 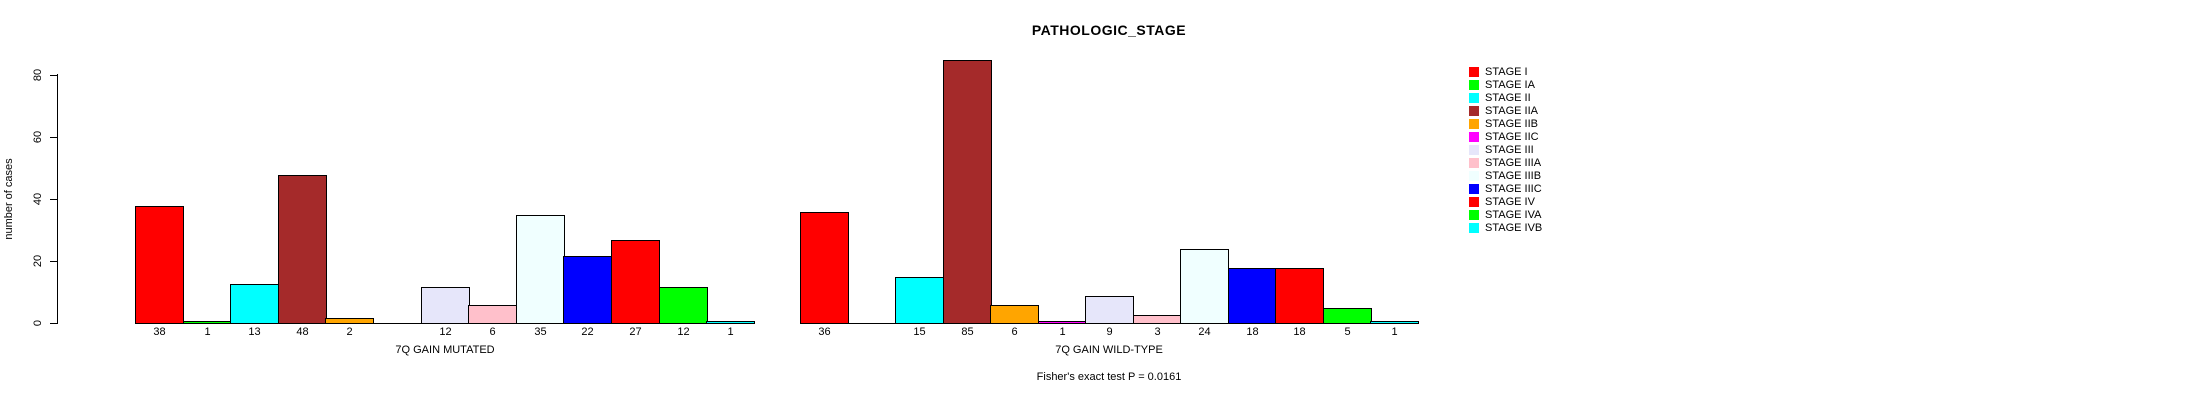 I want to click on legend-item: STAGE IV, so click(x=1569, y=202).